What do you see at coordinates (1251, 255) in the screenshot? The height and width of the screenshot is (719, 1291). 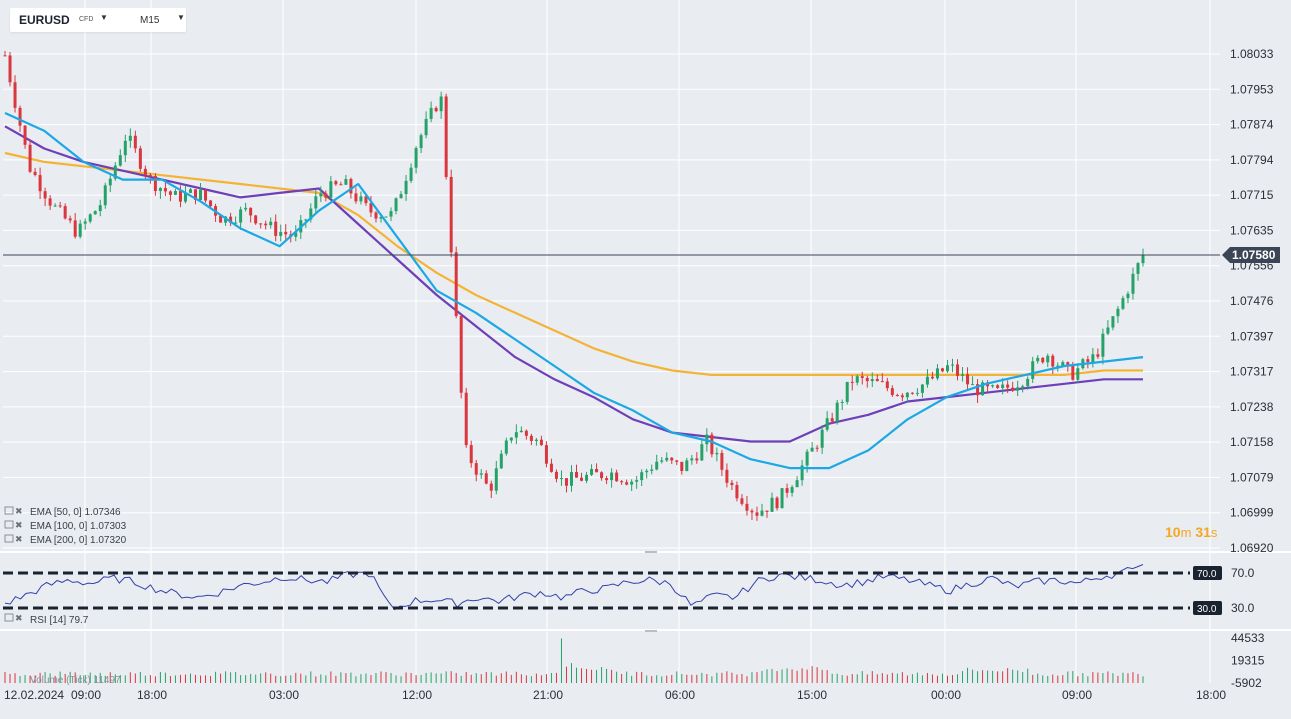 I see `current-price-tag` at bounding box center [1251, 255].